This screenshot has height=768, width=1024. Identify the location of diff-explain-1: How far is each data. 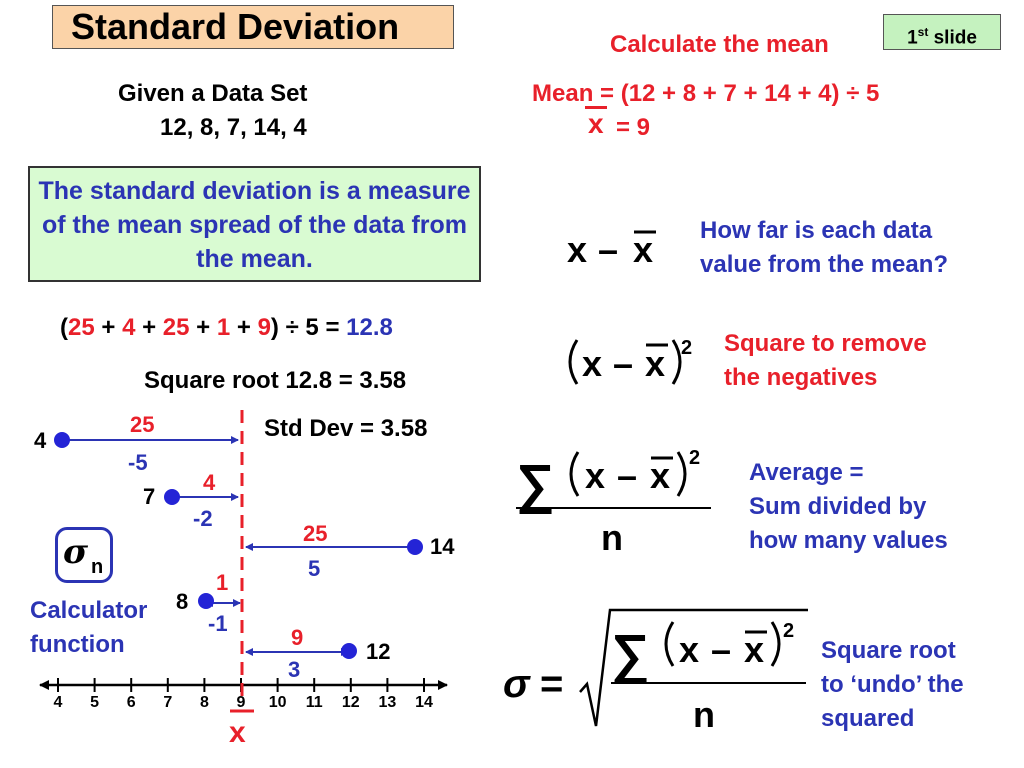
(816, 230).